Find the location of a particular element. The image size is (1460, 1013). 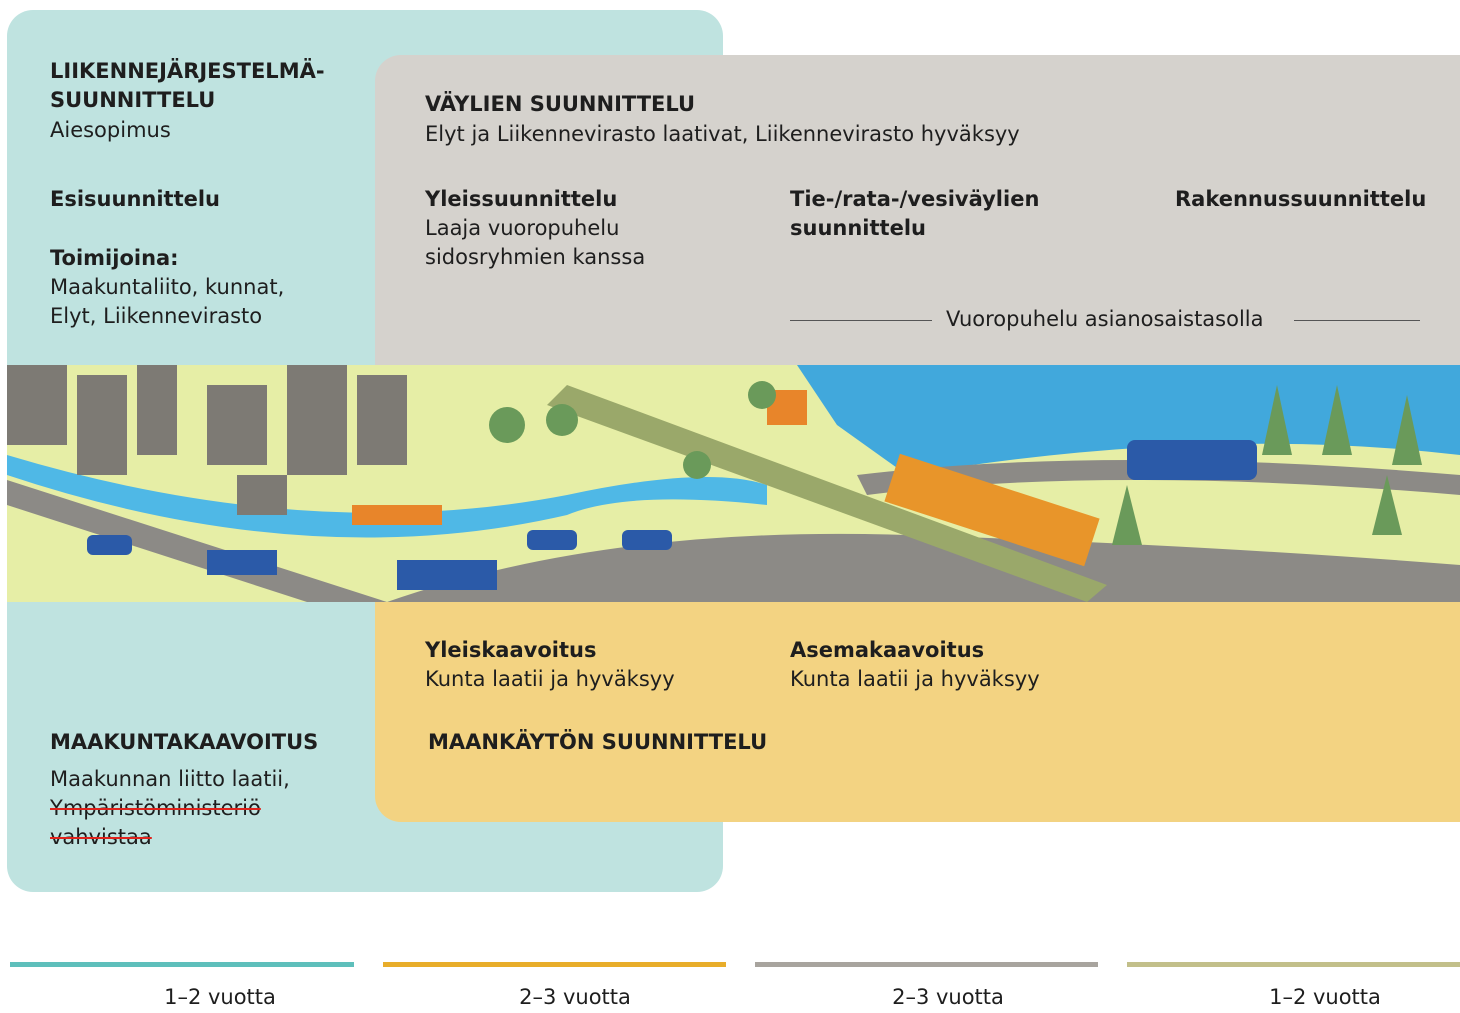

dialogue: Vuoropuhelu asianosaistasolla is located at coordinates (1105, 319).